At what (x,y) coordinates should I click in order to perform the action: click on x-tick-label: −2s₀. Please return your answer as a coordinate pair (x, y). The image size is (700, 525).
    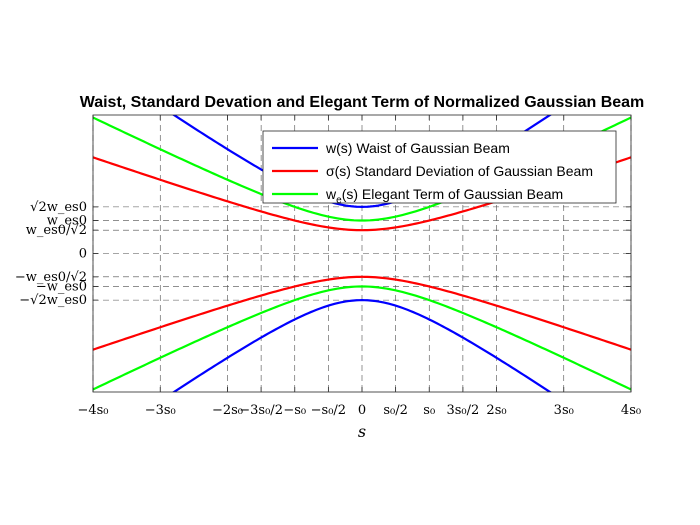
    Looking at the image, I should click on (227, 410).